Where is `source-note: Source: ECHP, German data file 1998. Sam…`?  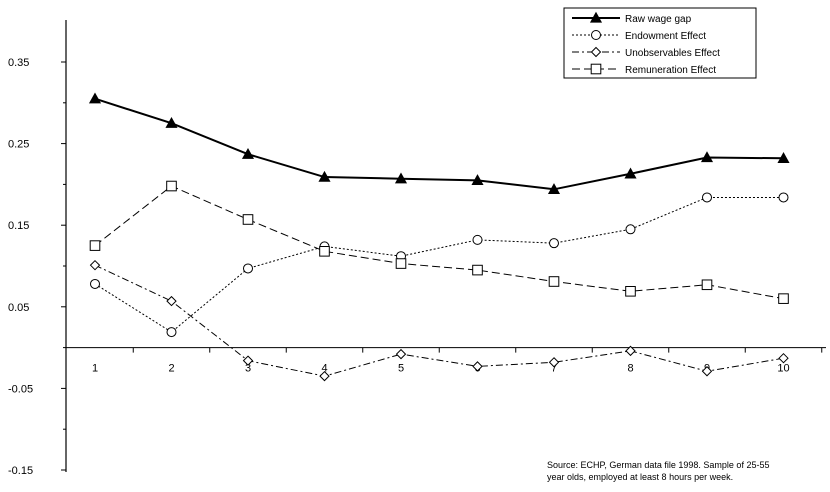 source-note: Source: ECHP, German data file 1998. Sam… is located at coordinates (658, 471).